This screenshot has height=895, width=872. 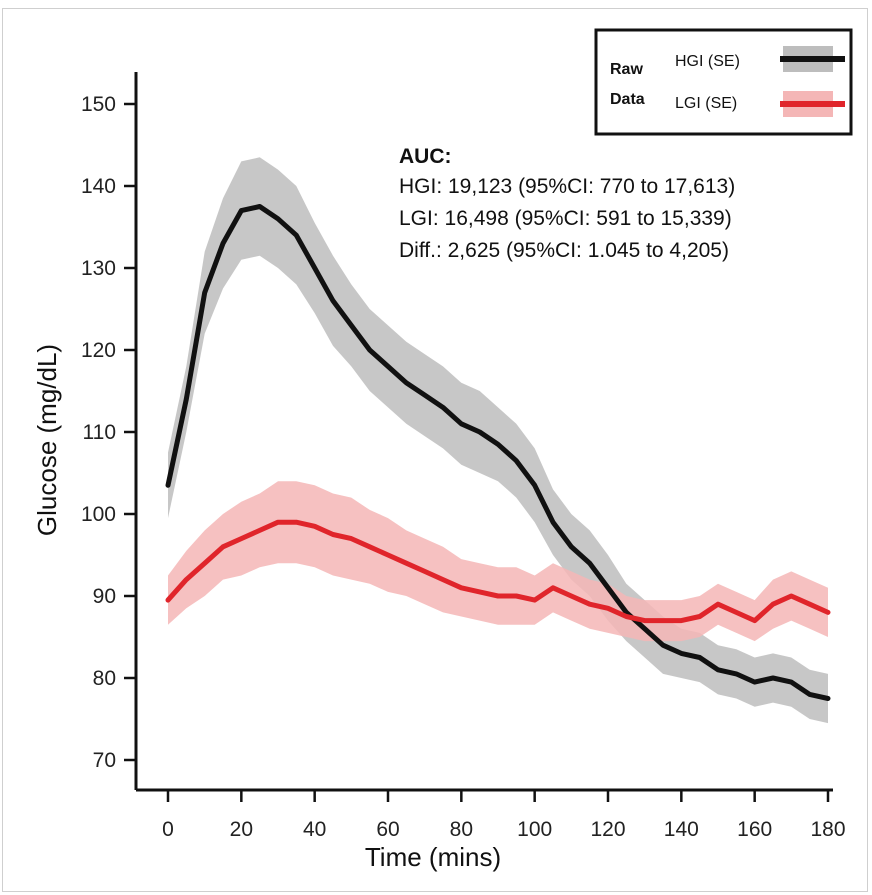 What do you see at coordinates (104, 760) in the screenshot?
I see `y-tick-label: 70` at bounding box center [104, 760].